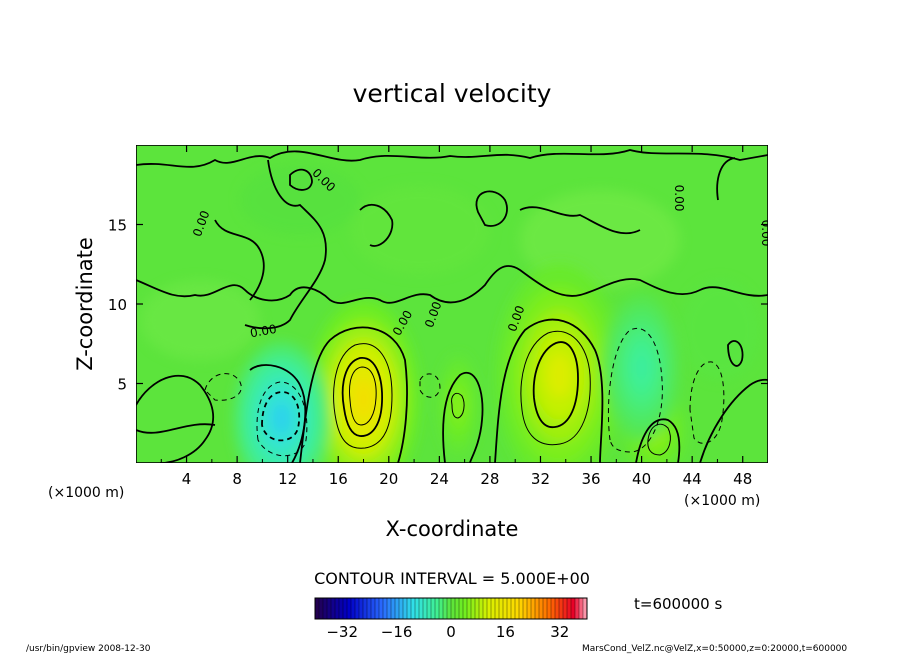  I want to click on x-tick-label: 8, so click(237, 479).